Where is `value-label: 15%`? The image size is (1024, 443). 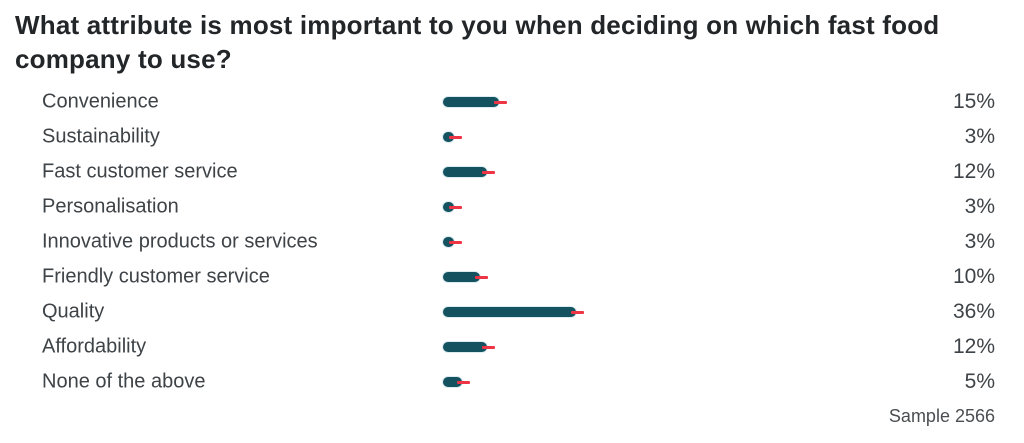
value-label: 15% is located at coordinates (973, 101).